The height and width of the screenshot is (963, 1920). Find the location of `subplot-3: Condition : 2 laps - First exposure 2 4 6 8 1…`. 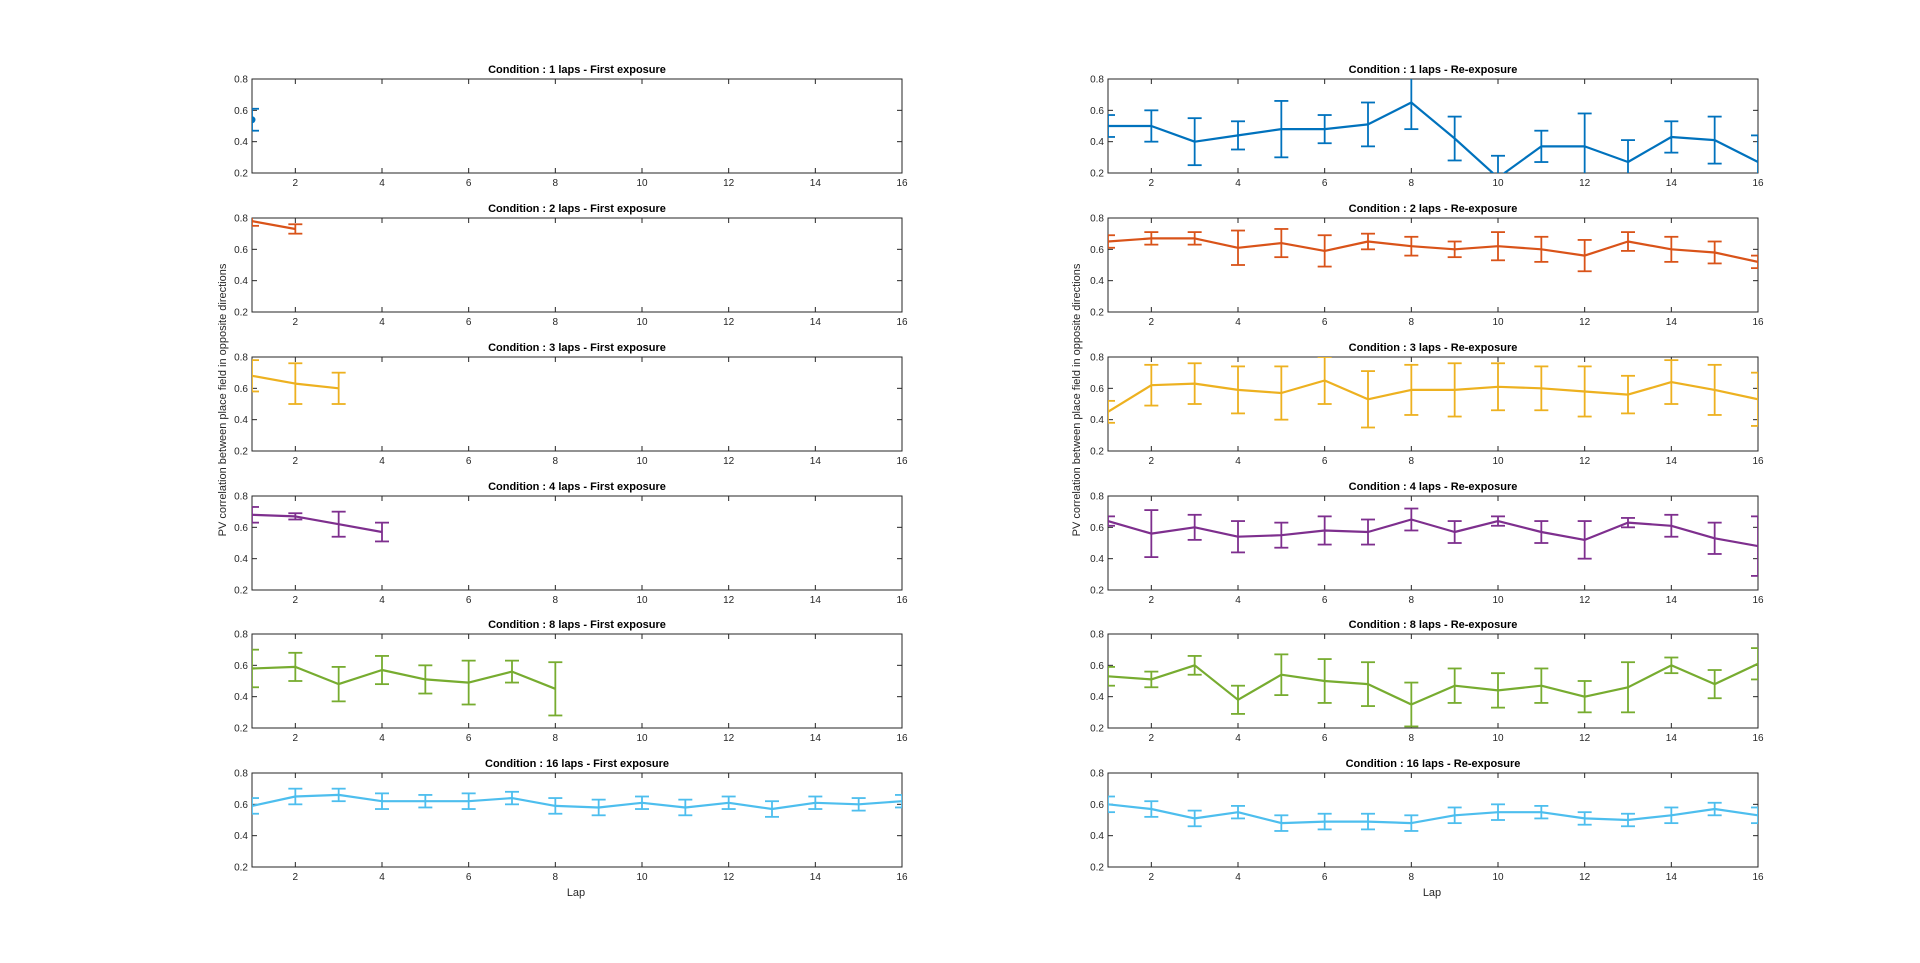

subplot-3: Condition : 2 laps - First exposure 2 4 6 8 1… is located at coordinates (571, 265).